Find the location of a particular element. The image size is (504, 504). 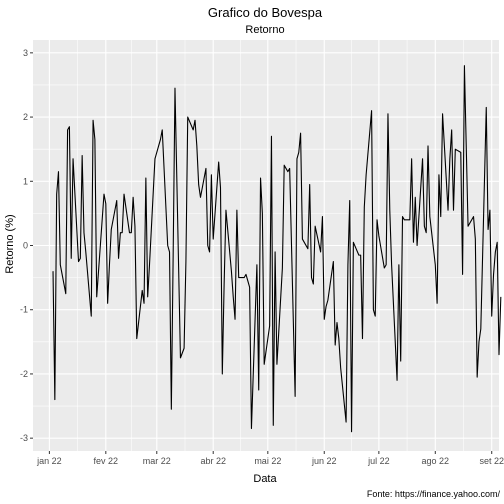

x-tick-label: jul 22 is located at coordinates (378, 461).